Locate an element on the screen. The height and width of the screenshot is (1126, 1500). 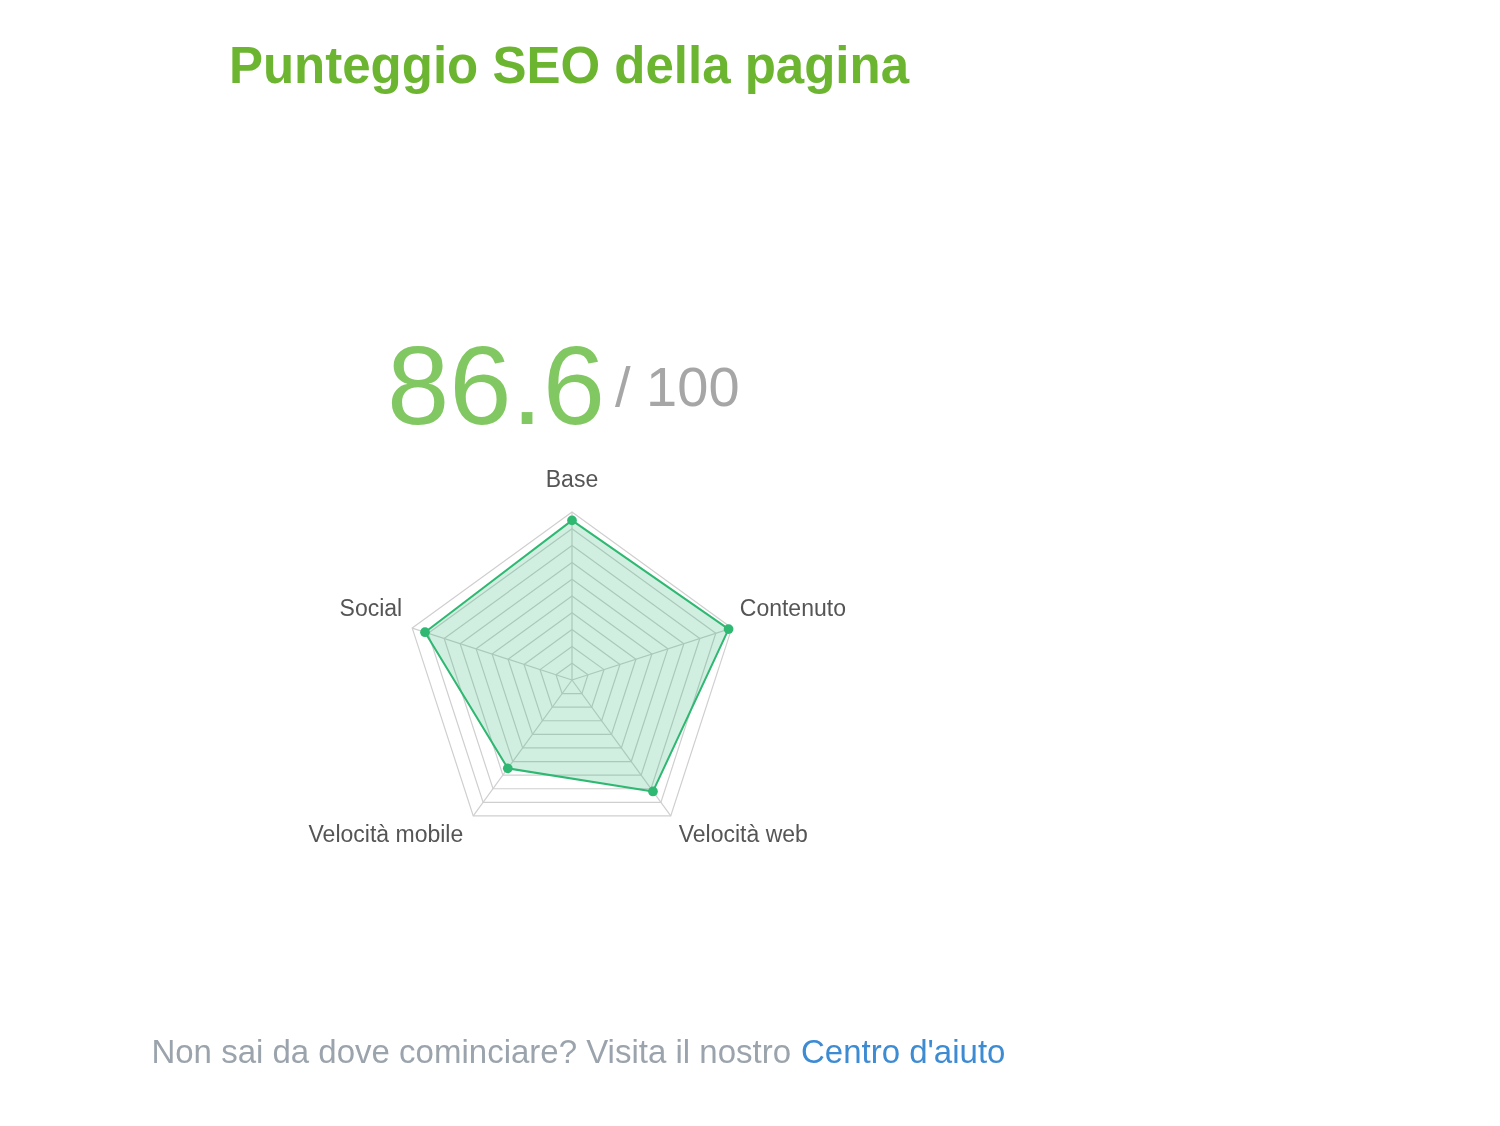
text: Non sai da dove cominciare? Visita il nostro is located at coordinates (471, 1051).